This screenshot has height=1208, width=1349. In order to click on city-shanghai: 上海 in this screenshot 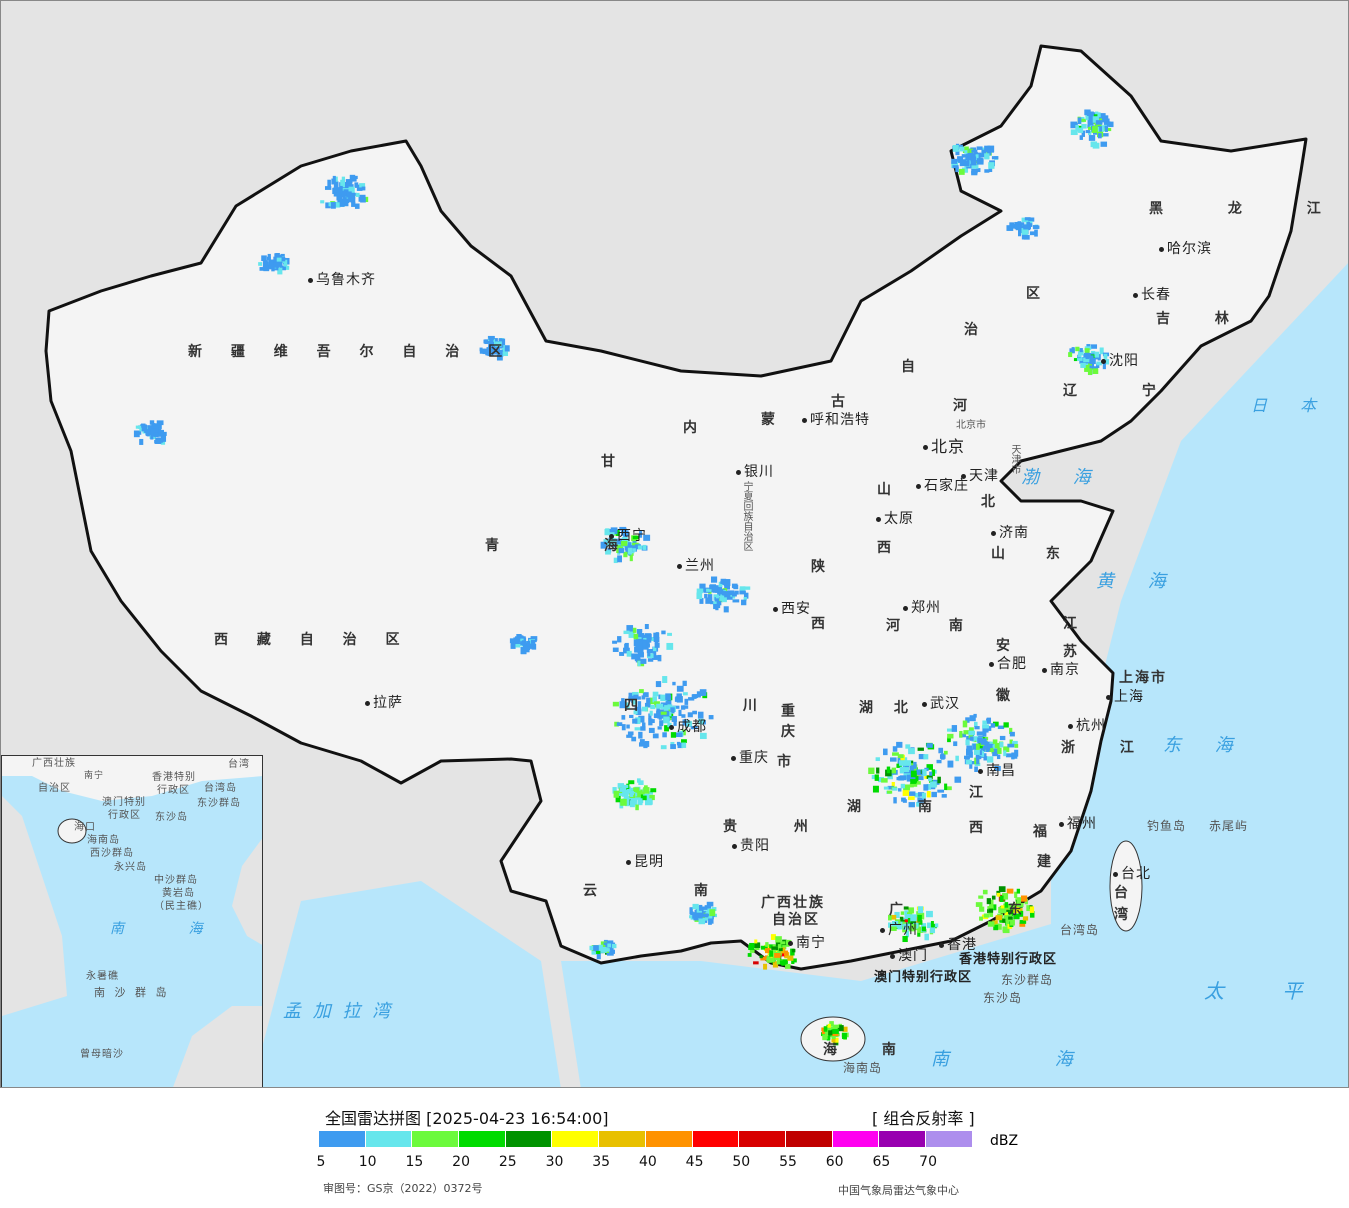, I will do `click(1125, 696)`.